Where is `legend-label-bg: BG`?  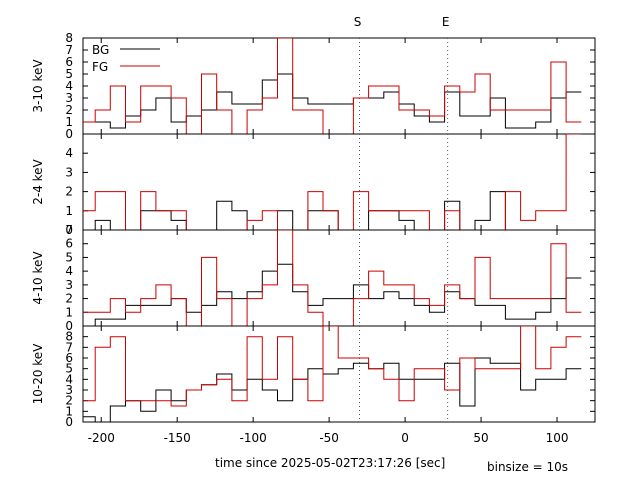
legend-label-bg: BG is located at coordinates (100, 50).